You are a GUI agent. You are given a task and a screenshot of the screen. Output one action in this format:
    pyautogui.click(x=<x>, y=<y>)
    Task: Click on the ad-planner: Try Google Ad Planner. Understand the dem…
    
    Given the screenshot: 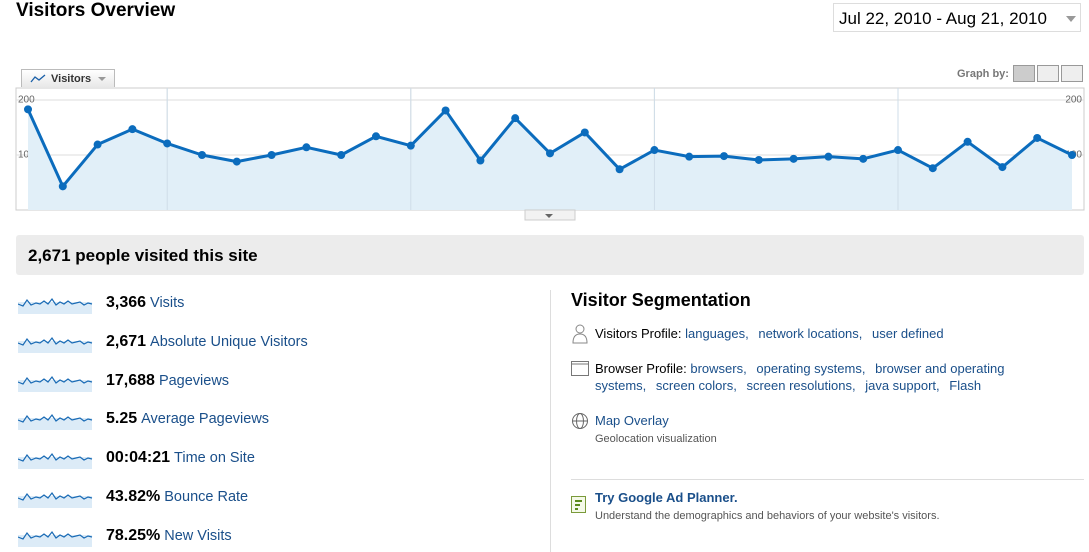 What is the action you would take?
    pyautogui.click(x=830, y=507)
    